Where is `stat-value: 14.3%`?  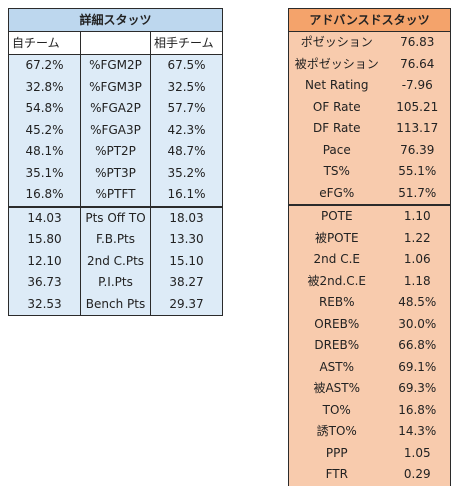
stat-value: 14.3% is located at coordinates (417, 432).